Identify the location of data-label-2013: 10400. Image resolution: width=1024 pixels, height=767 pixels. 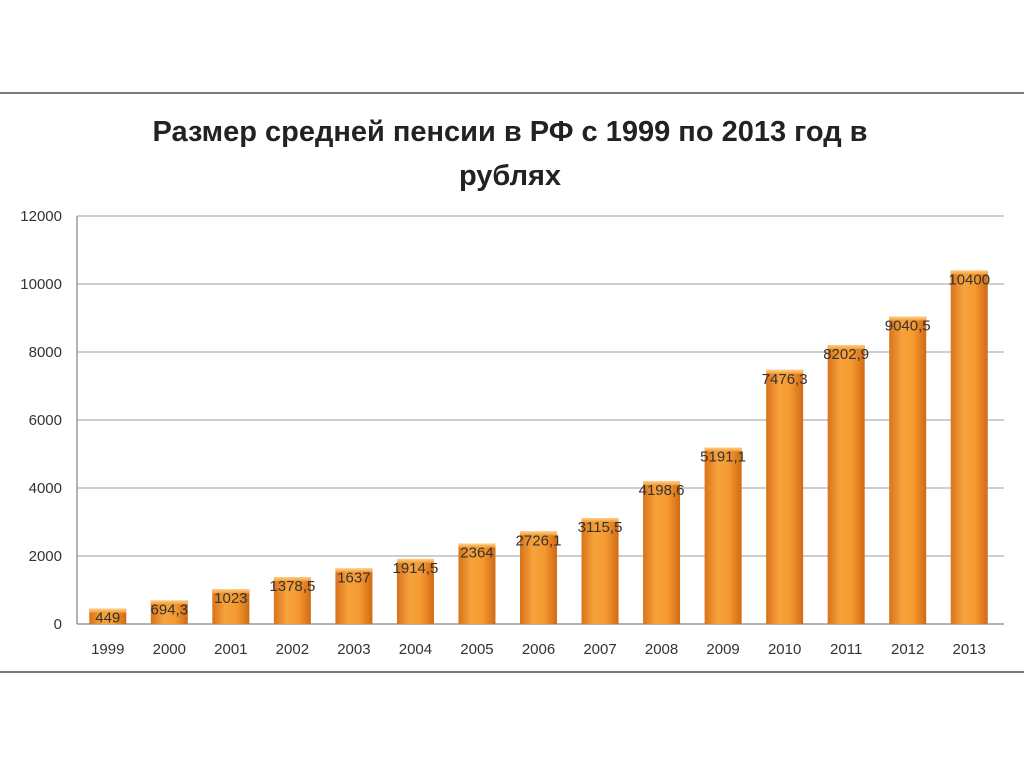
(969, 279).